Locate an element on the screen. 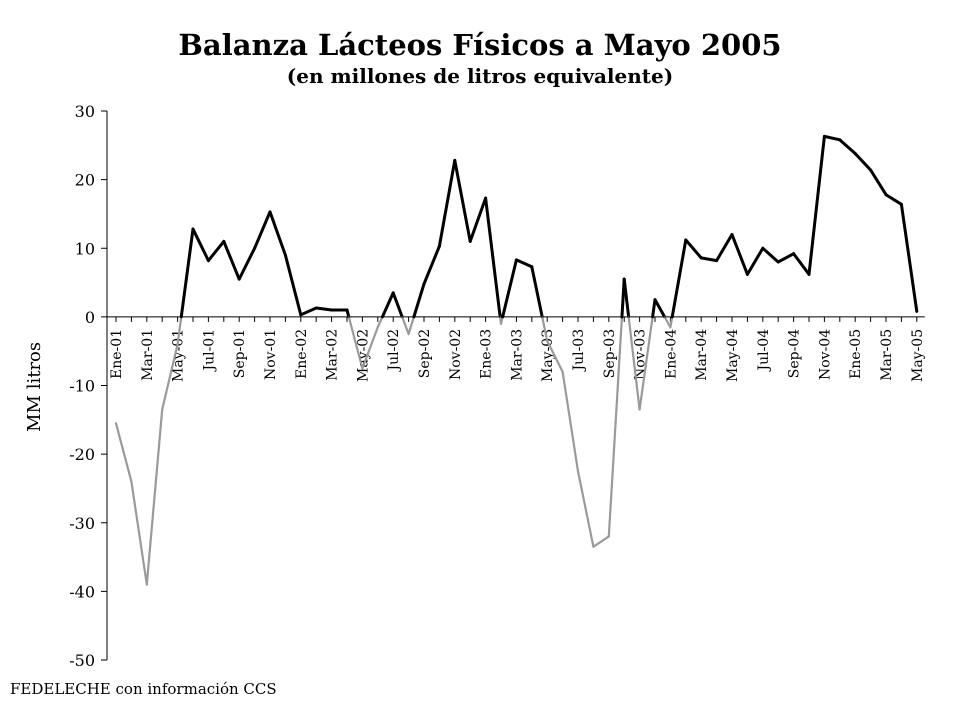  x-tick-label: Sep-04 is located at coordinates (795, 353).